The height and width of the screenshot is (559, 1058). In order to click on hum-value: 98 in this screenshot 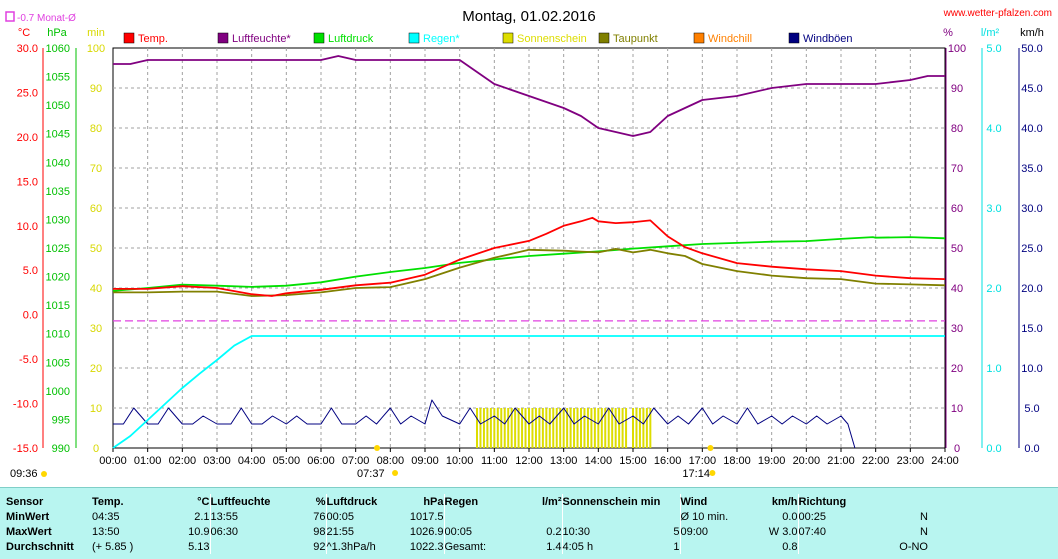, I will do `click(319, 531)`.